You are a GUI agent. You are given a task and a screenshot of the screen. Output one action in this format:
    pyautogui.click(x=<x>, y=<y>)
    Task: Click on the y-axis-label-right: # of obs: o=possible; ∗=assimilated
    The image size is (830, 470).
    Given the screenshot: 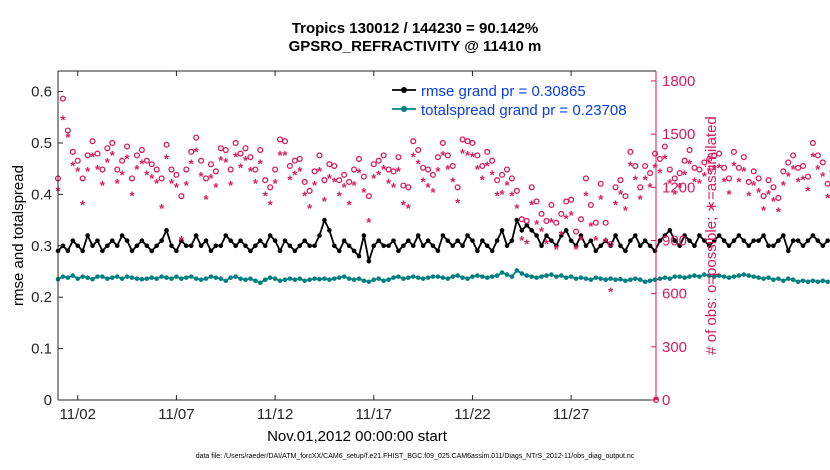 What is the action you would take?
    pyautogui.click(x=711, y=235)
    